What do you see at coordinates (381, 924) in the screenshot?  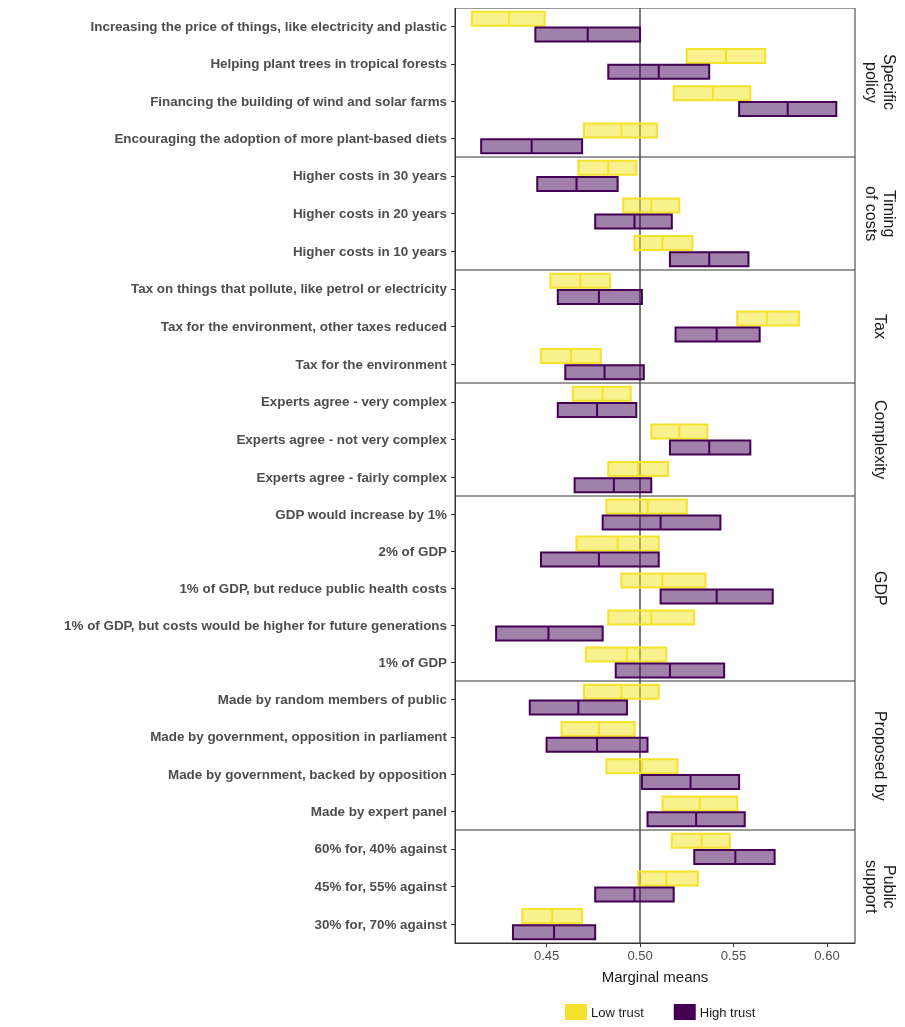 I see `y-tick-label: 30% for, 70% against` at bounding box center [381, 924].